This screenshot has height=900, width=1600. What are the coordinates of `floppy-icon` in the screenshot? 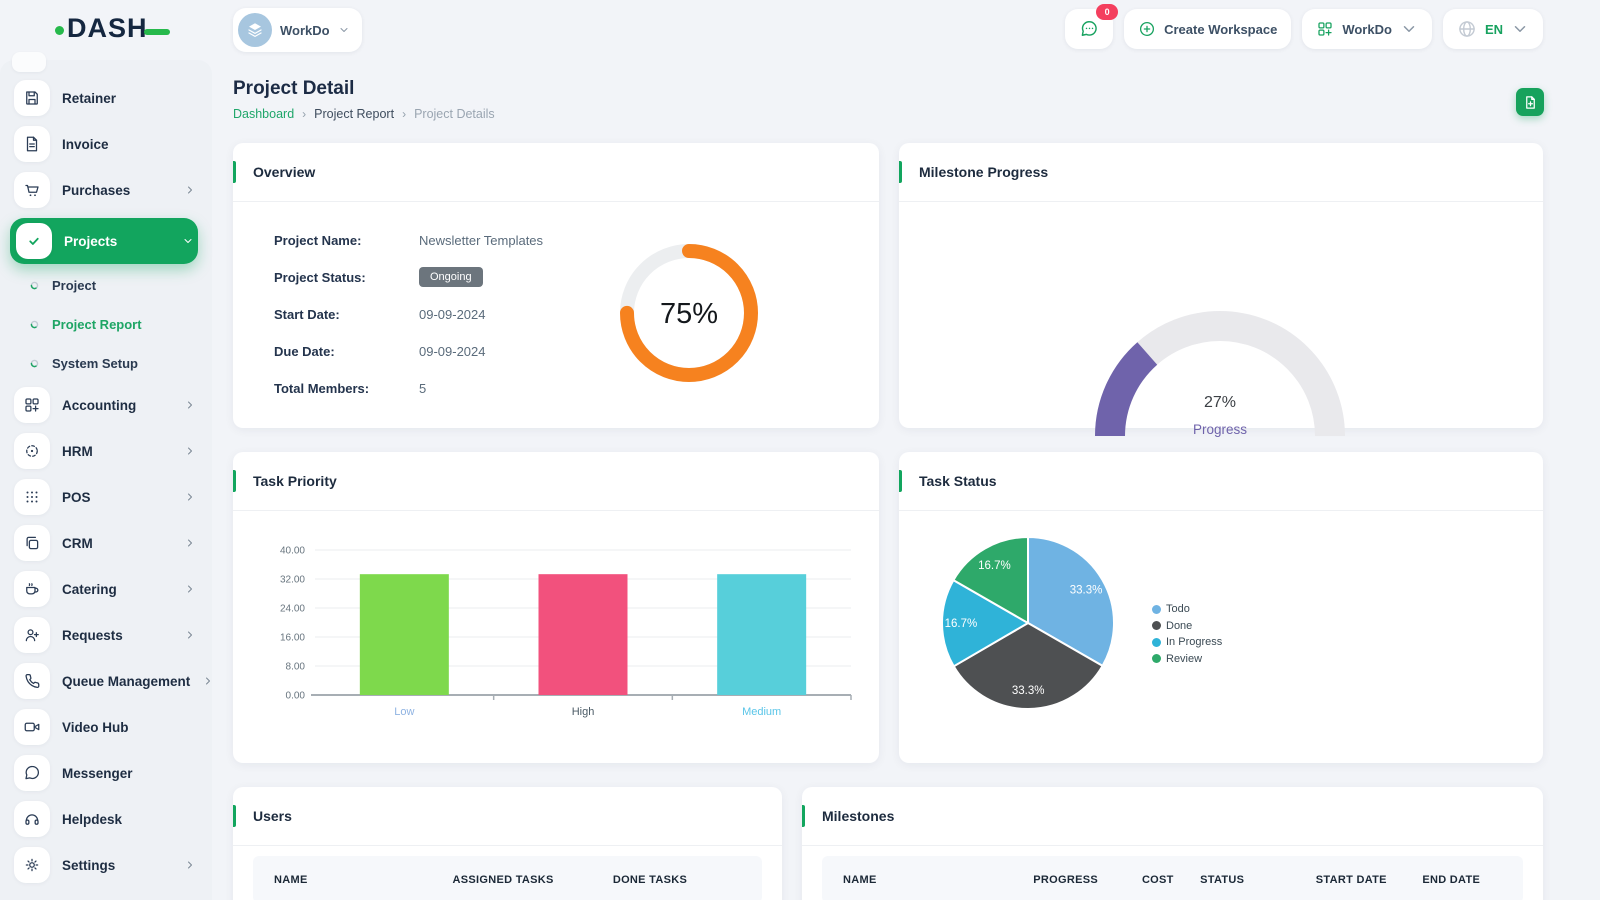 It's located at (32, 98).